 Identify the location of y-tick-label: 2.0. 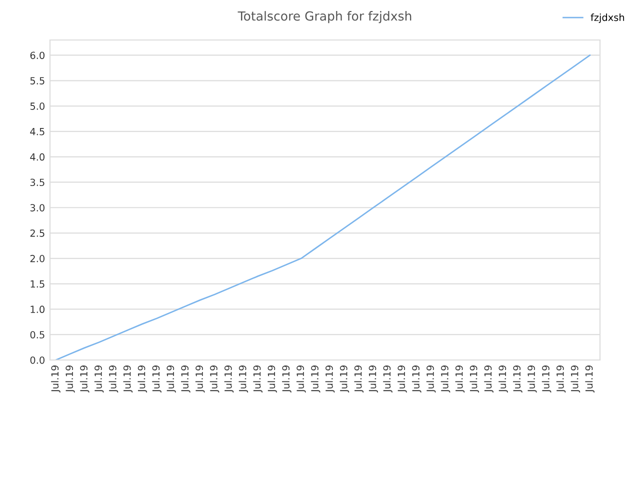
(37, 258).